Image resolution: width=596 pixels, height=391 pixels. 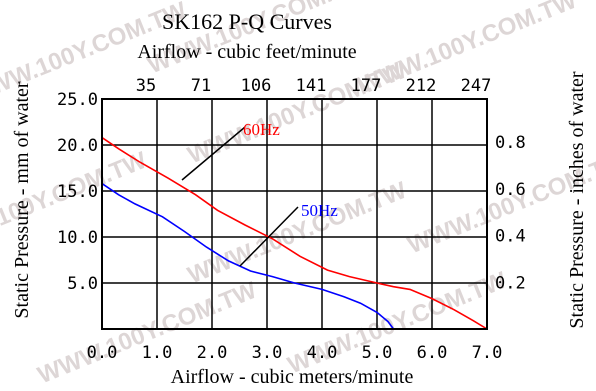 I want to click on annotation-arrow-50hz, so click(x=269, y=236).